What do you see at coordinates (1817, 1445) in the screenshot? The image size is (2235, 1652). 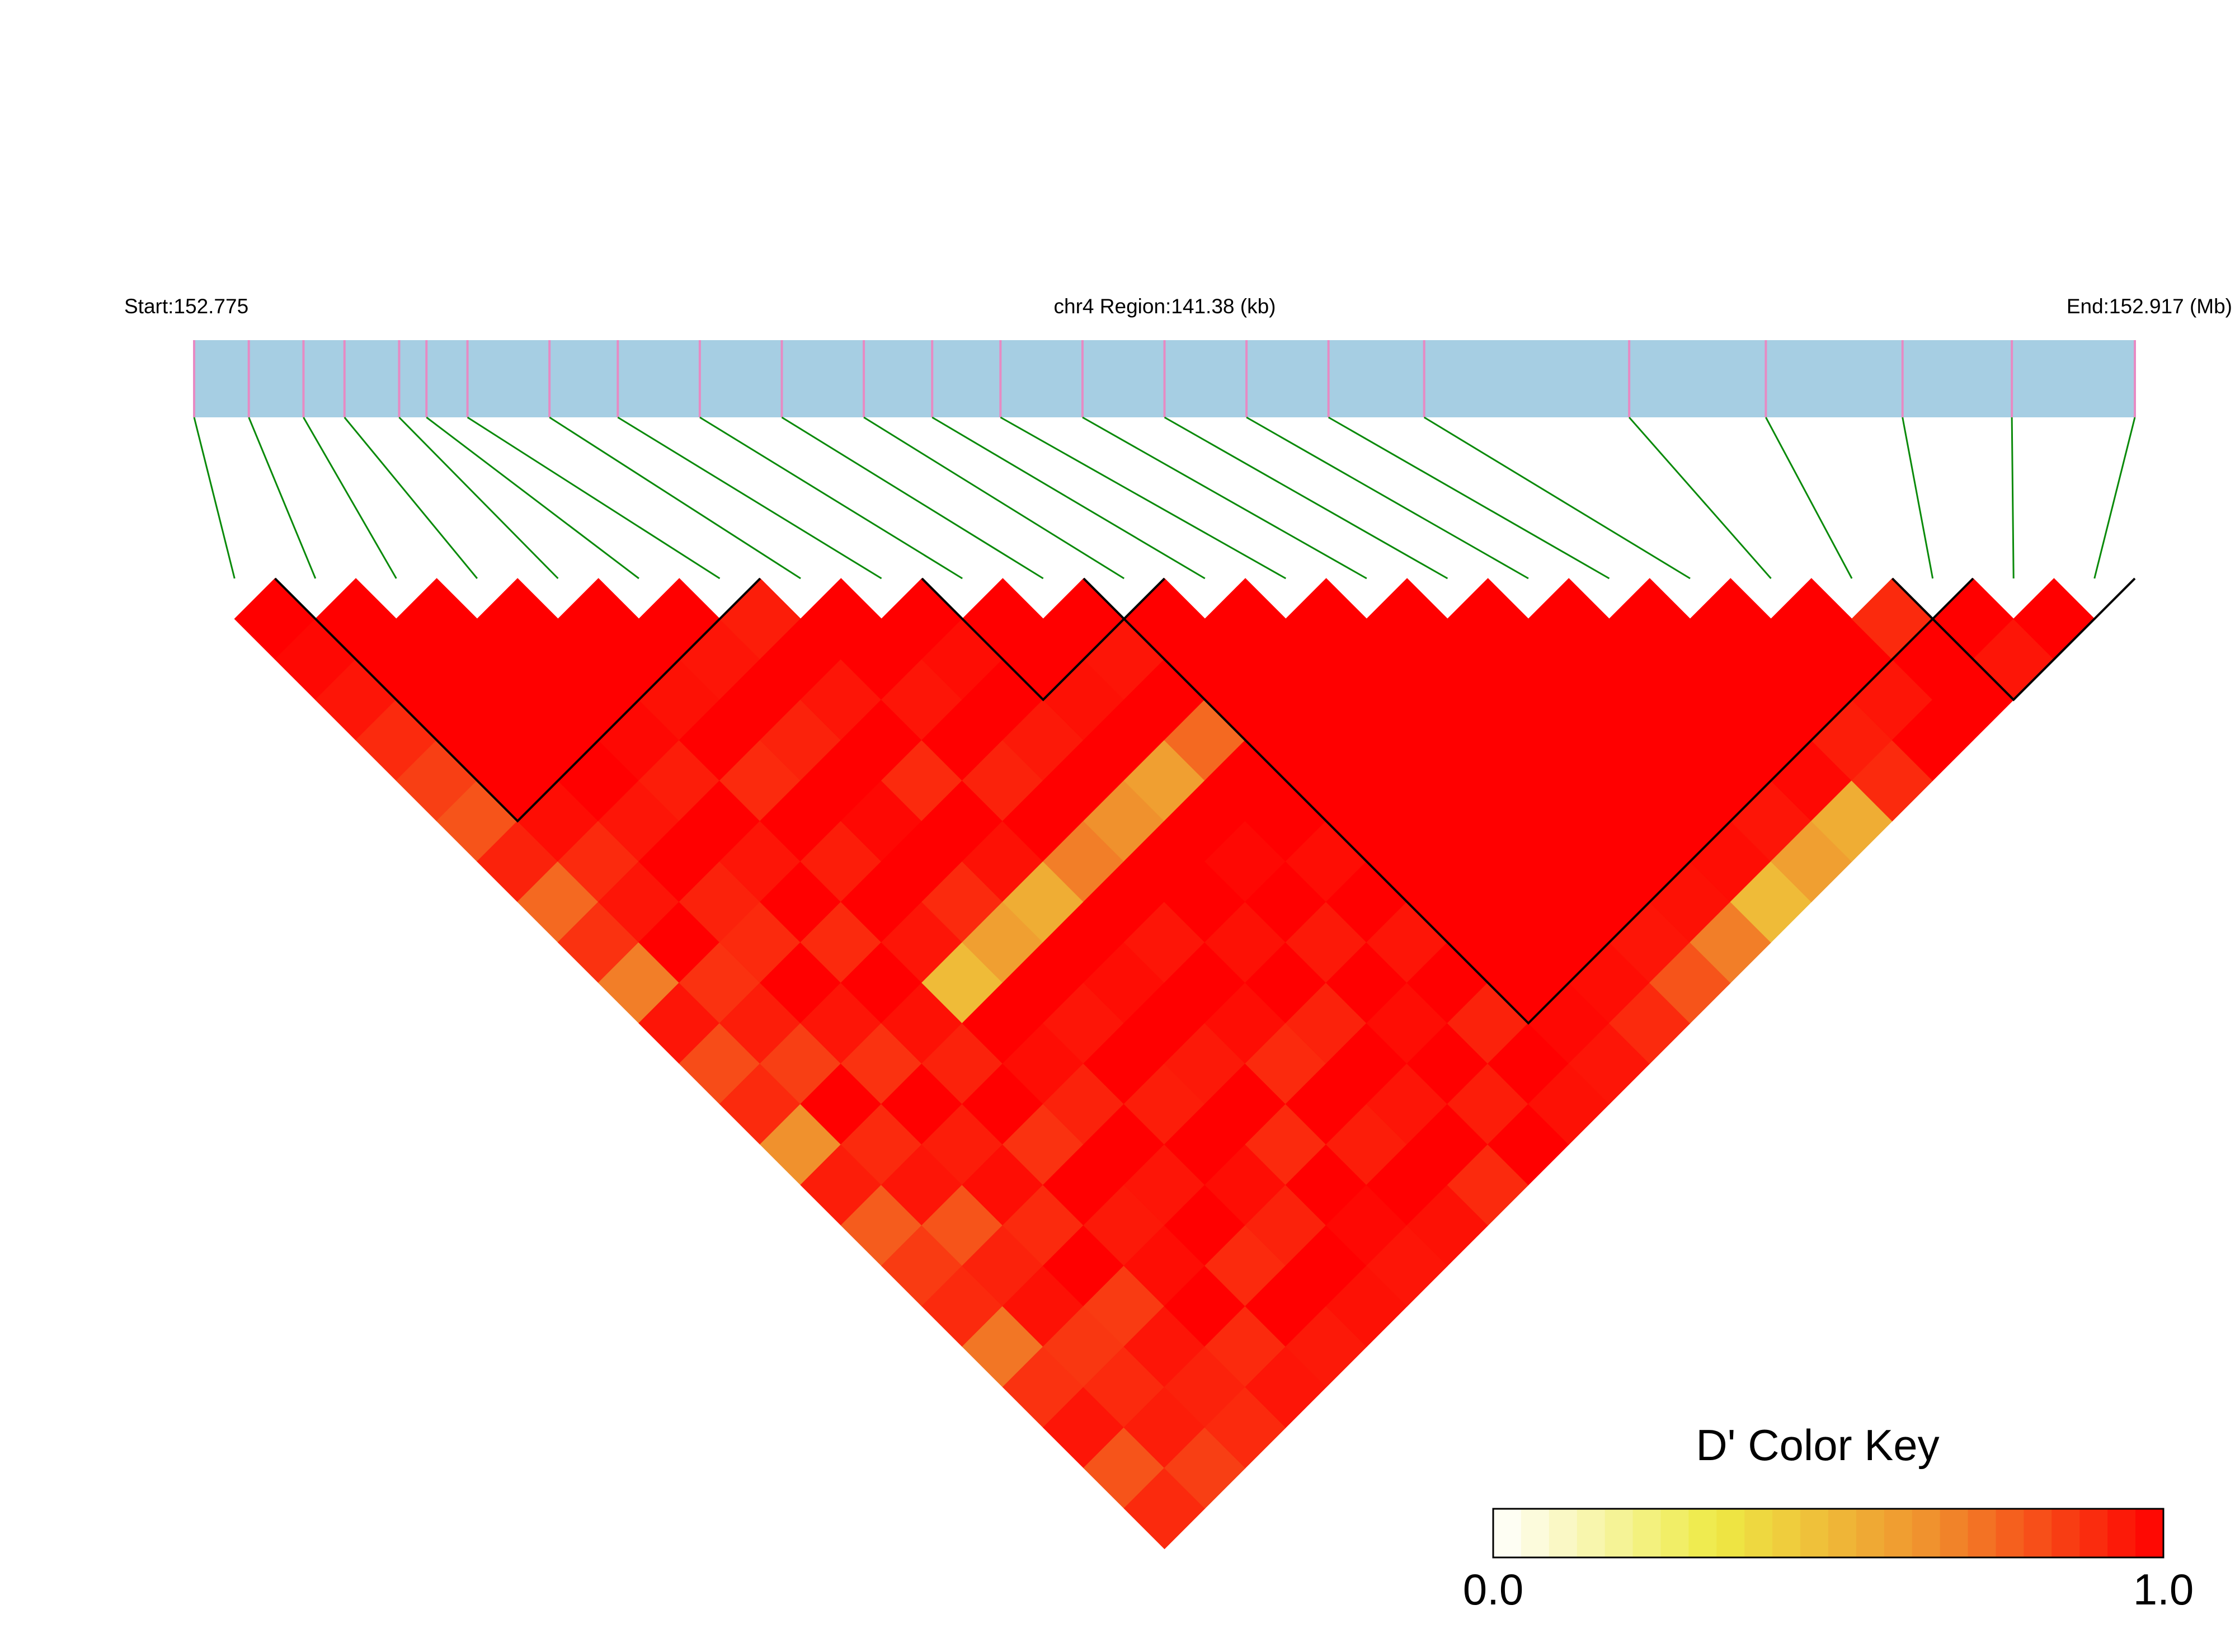 I see `colorbar-title: D' Color Key` at bounding box center [1817, 1445].